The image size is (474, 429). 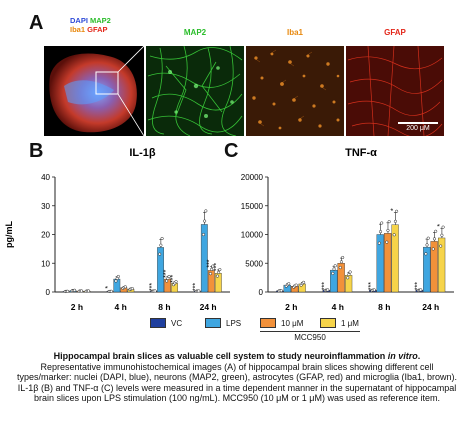 What do you see at coordinates (419, 356) in the screenshot?
I see `caption-title-end: .` at bounding box center [419, 356].